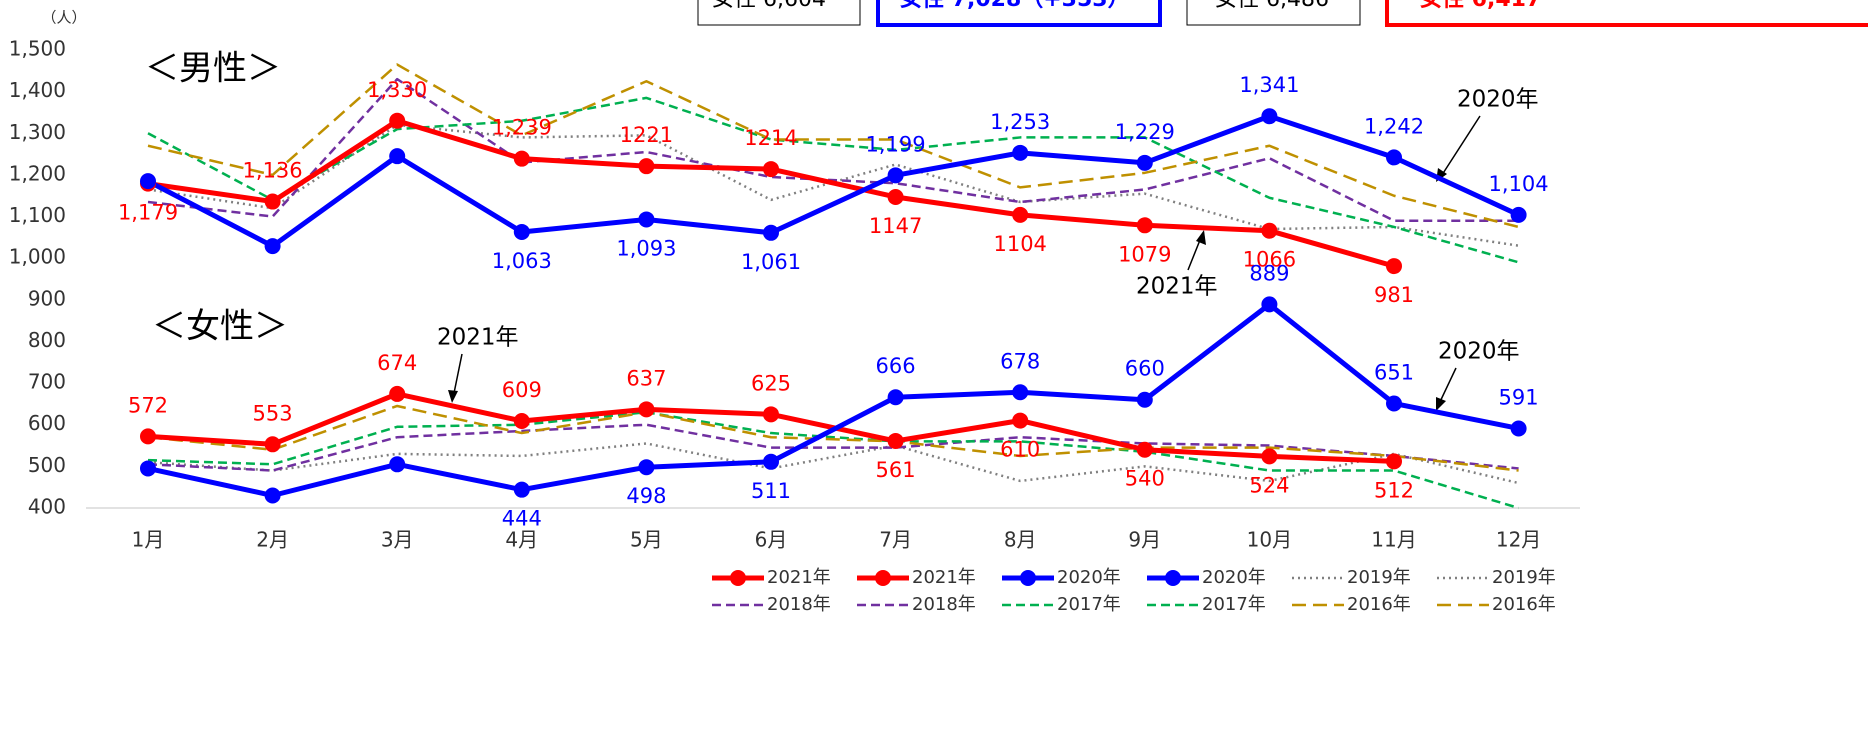 The height and width of the screenshot is (732, 1868). Describe the element at coordinates (1394, 126) in the screenshot. I see `data-label: 1,242` at that location.